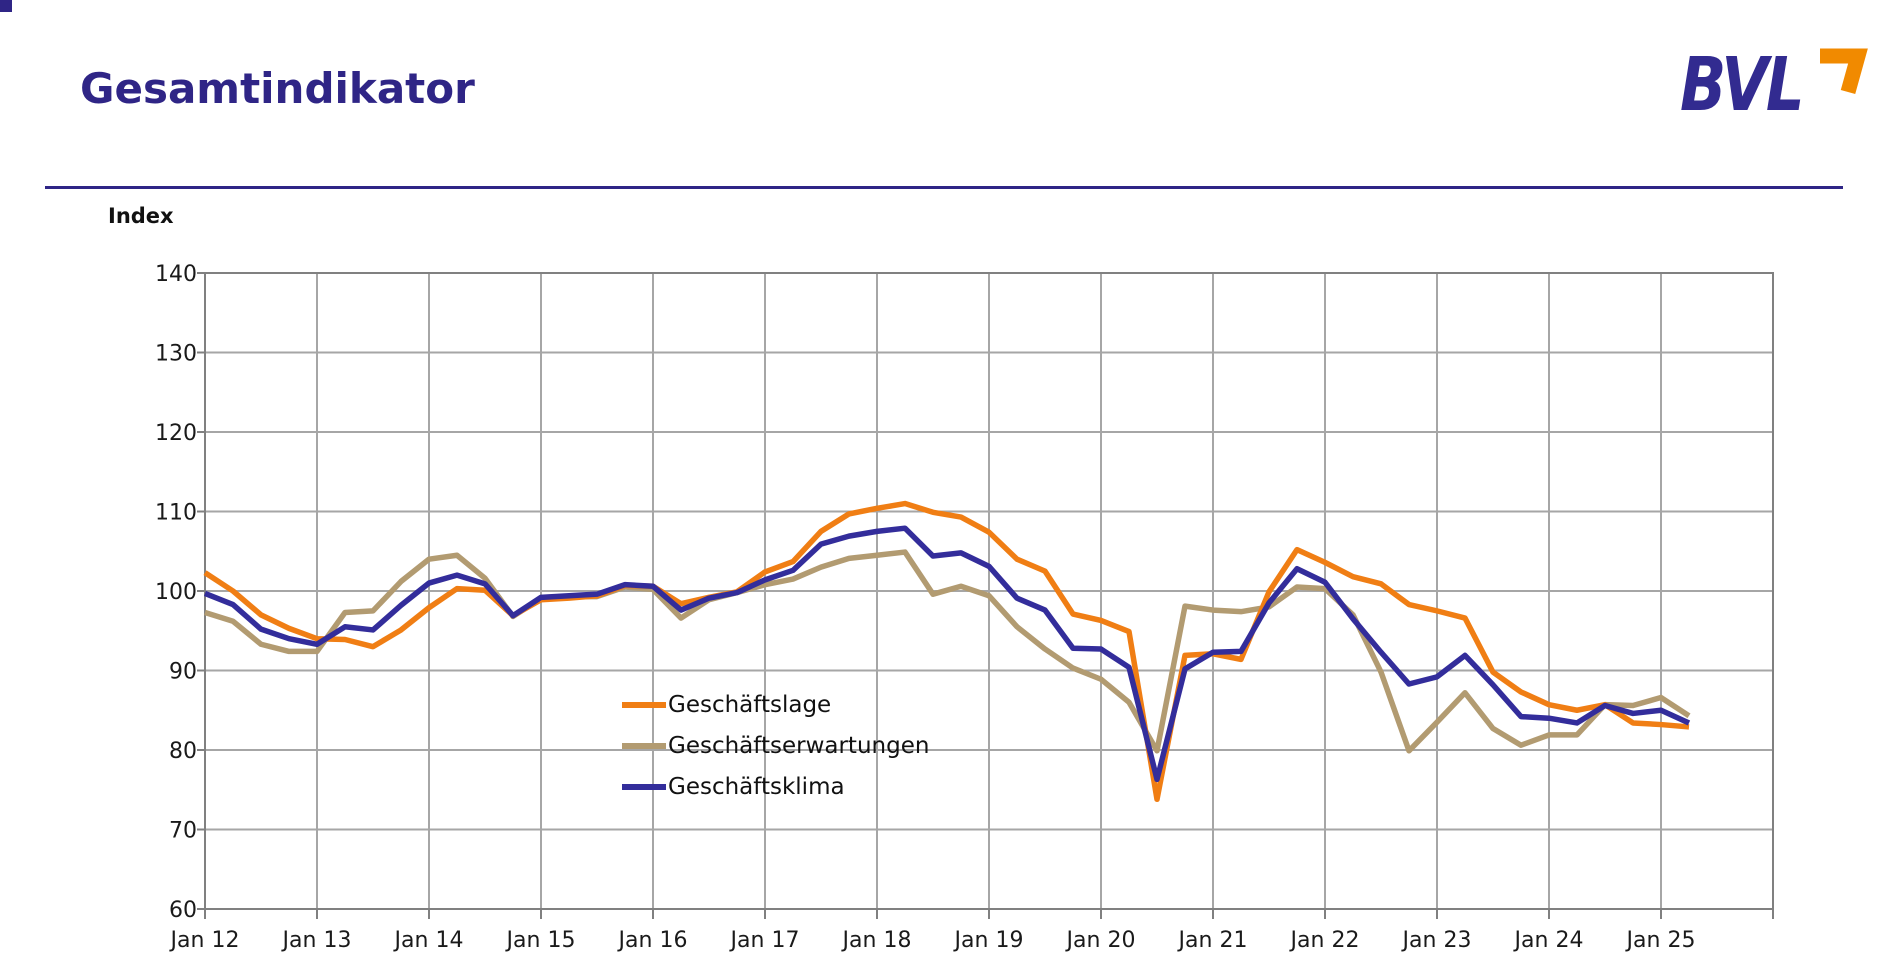 The width and height of the screenshot is (1885, 970). What do you see at coordinates (1436, 940) in the screenshot?
I see `x-tick-label: Jan 23` at bounding box center [1436, 940].